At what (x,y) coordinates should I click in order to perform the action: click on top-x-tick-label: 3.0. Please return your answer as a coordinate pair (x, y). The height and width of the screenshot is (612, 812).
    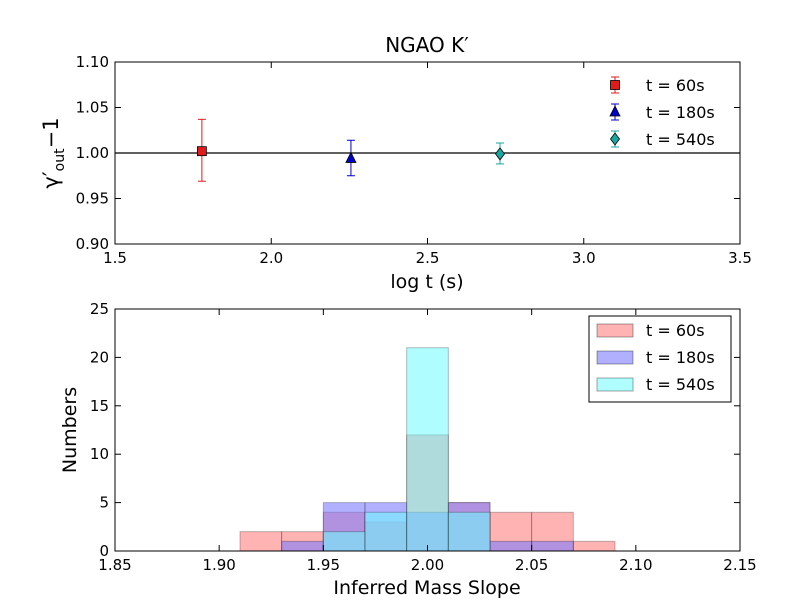
    Looking at the image, I should click on (584, 258).